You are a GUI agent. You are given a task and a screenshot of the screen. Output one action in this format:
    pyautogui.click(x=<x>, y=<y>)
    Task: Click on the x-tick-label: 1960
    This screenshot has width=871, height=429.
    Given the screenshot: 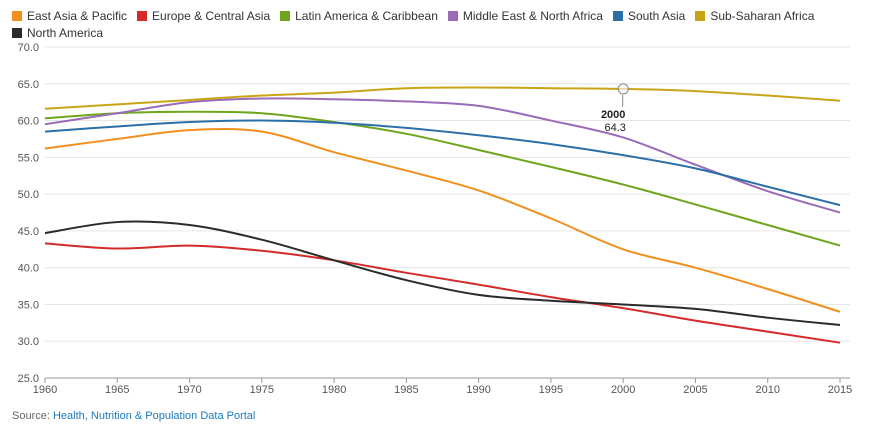 What is the action you would take?
    pyautogui.click(x=45, y=390)
    